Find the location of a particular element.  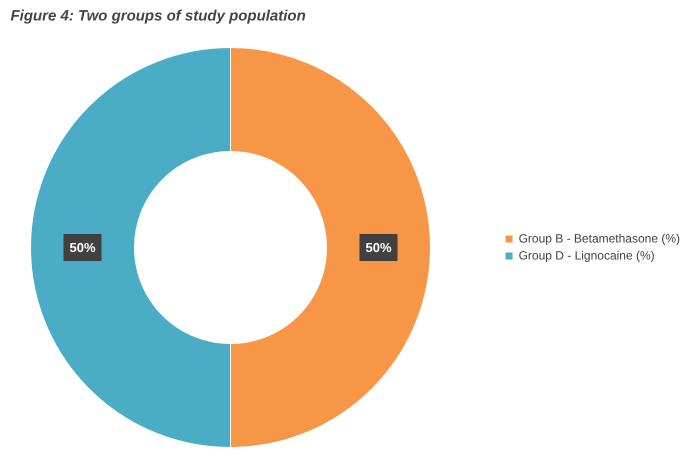

chart-title: Figure 4: Two groups of study population is located at coordinates (158, 16).